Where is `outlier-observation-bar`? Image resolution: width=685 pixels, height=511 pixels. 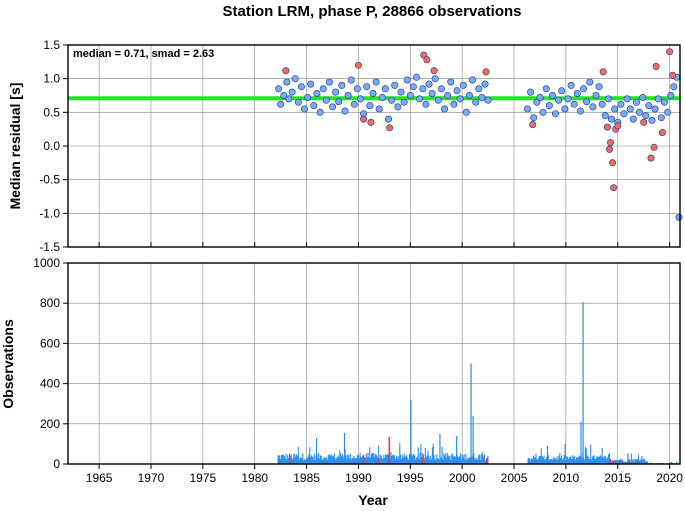
outlier-observation-bar is located at coordinates (637, 462).